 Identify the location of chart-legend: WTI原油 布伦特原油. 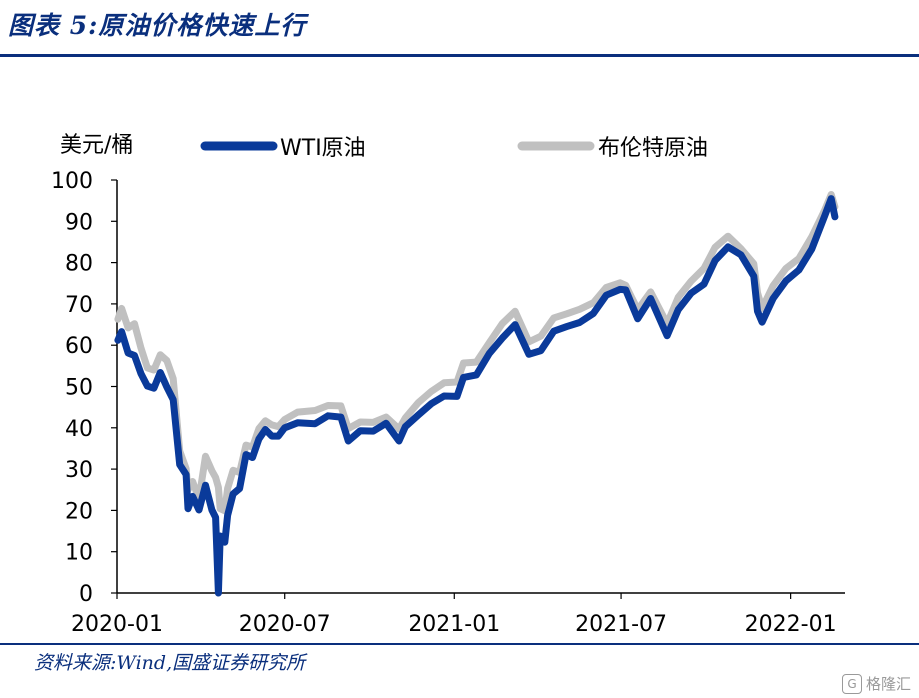
(454, 148).